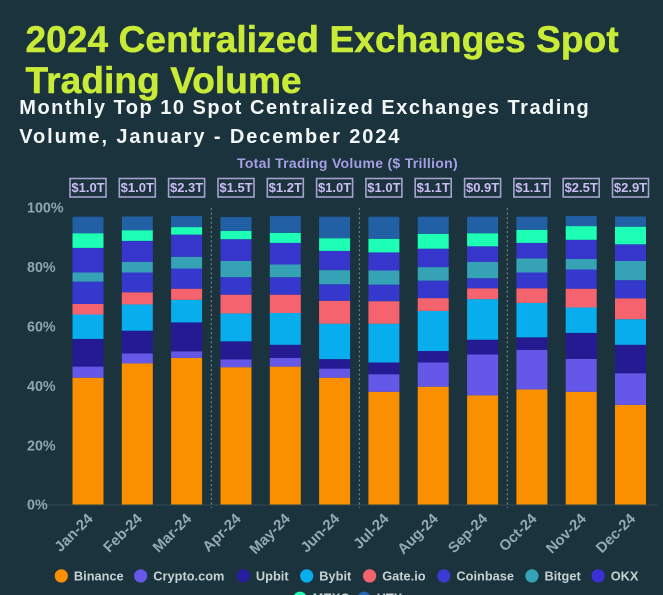  What do you see at coordinates (331, 593) in the screenshot?
I see `svg-text: MEXC` at bounding box center [331, 593].